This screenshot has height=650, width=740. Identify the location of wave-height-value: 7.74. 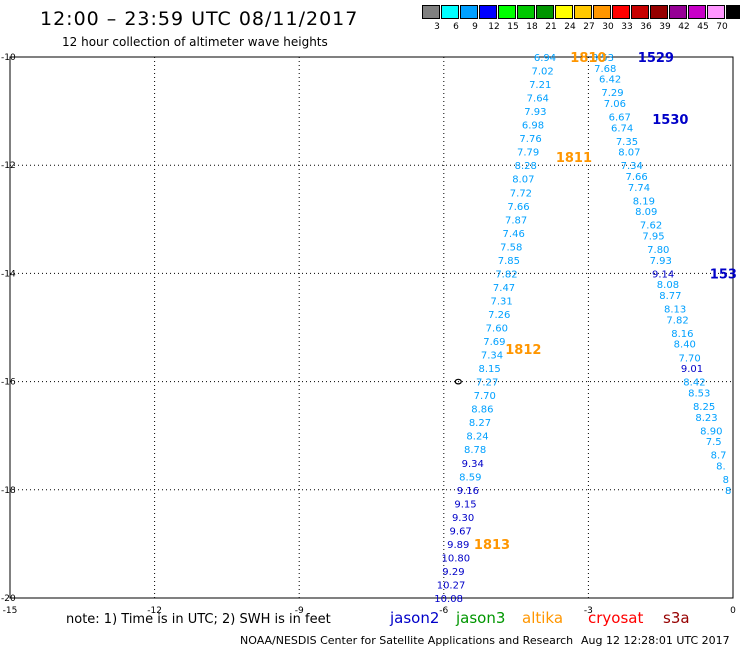
(639, 188).